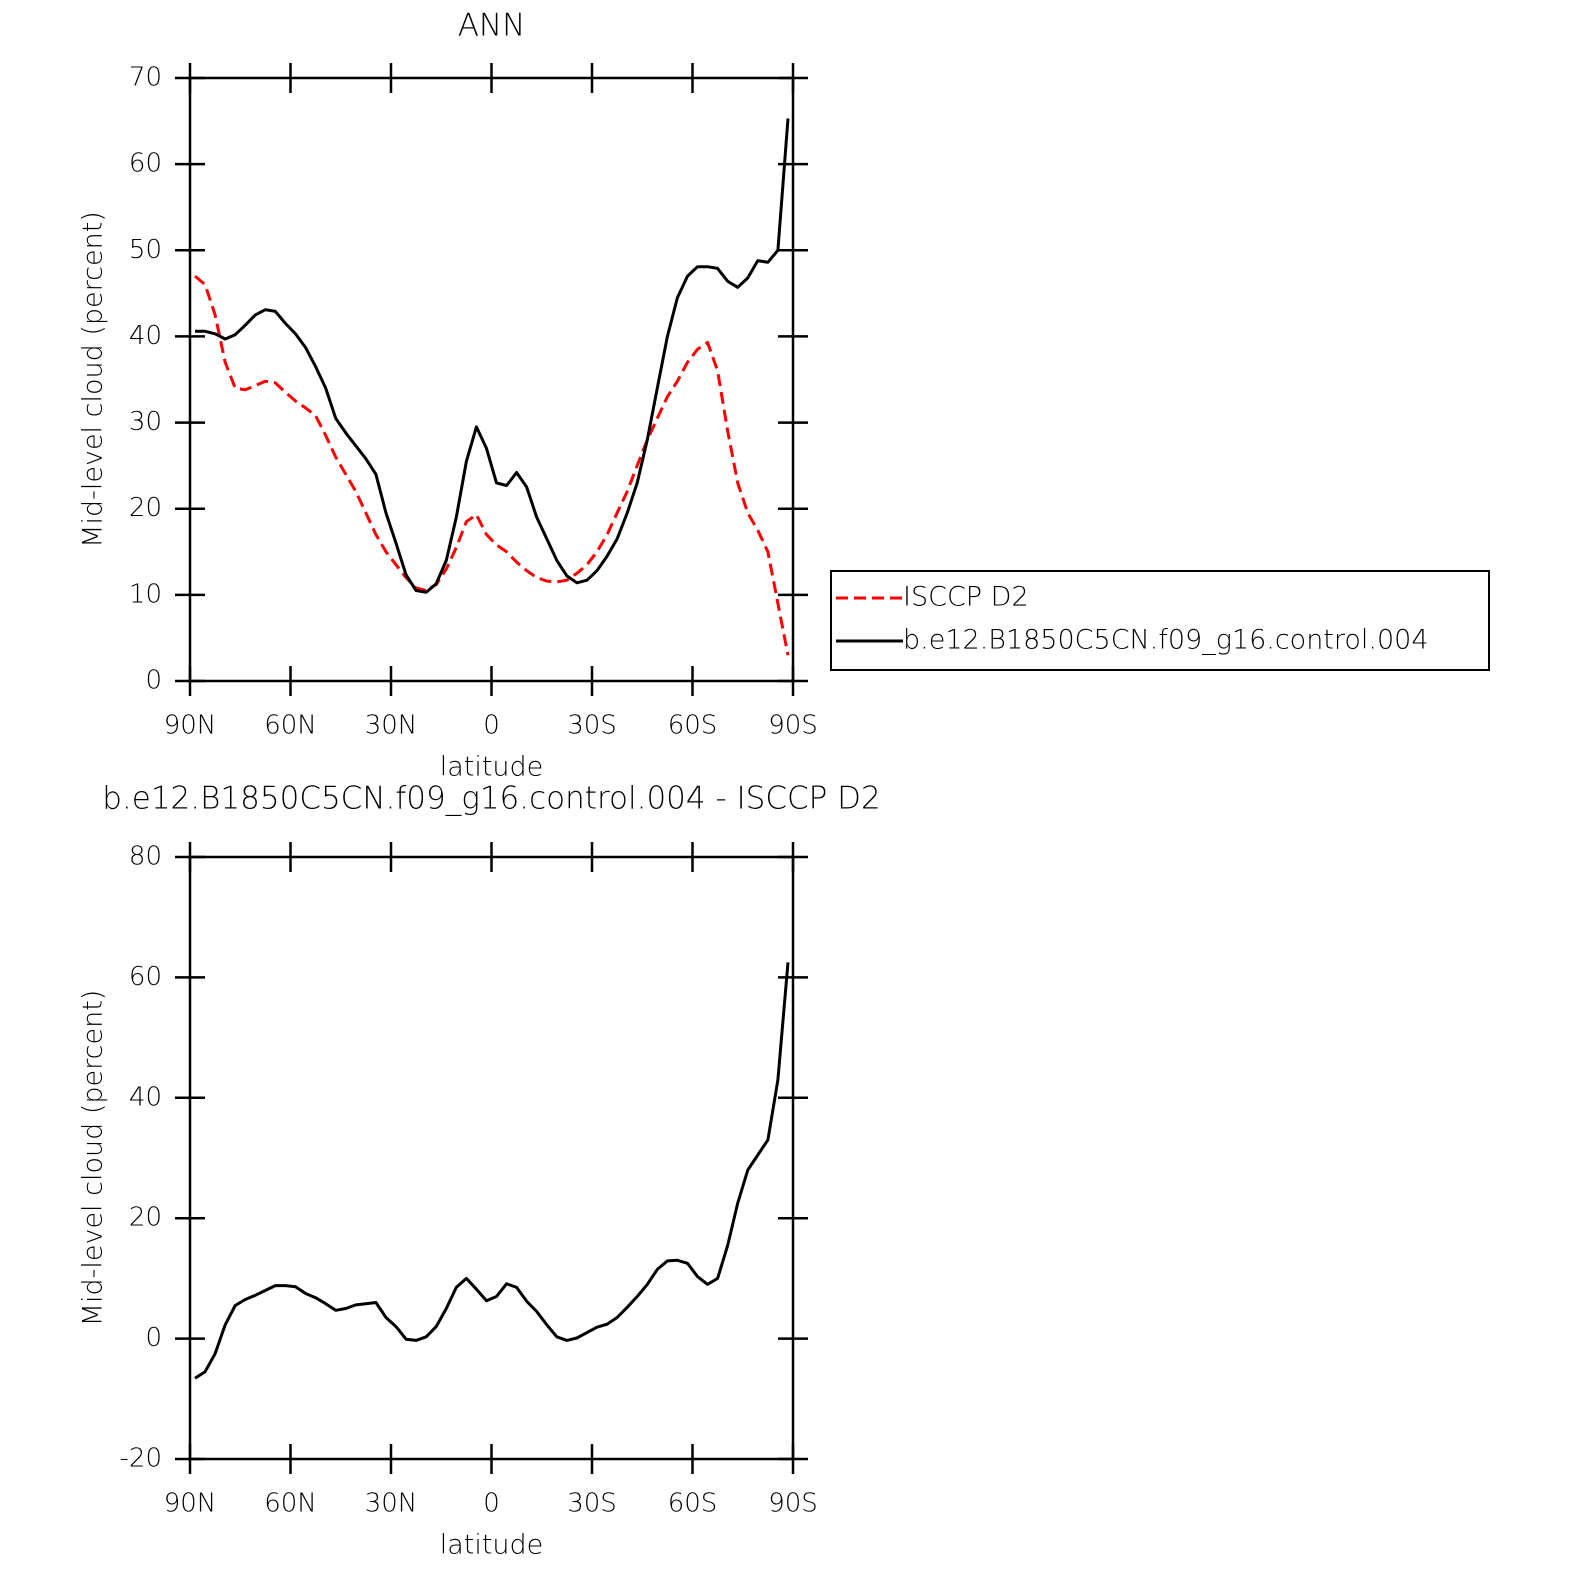  I want to click on y-tick-label: 70, so click(145, 78).